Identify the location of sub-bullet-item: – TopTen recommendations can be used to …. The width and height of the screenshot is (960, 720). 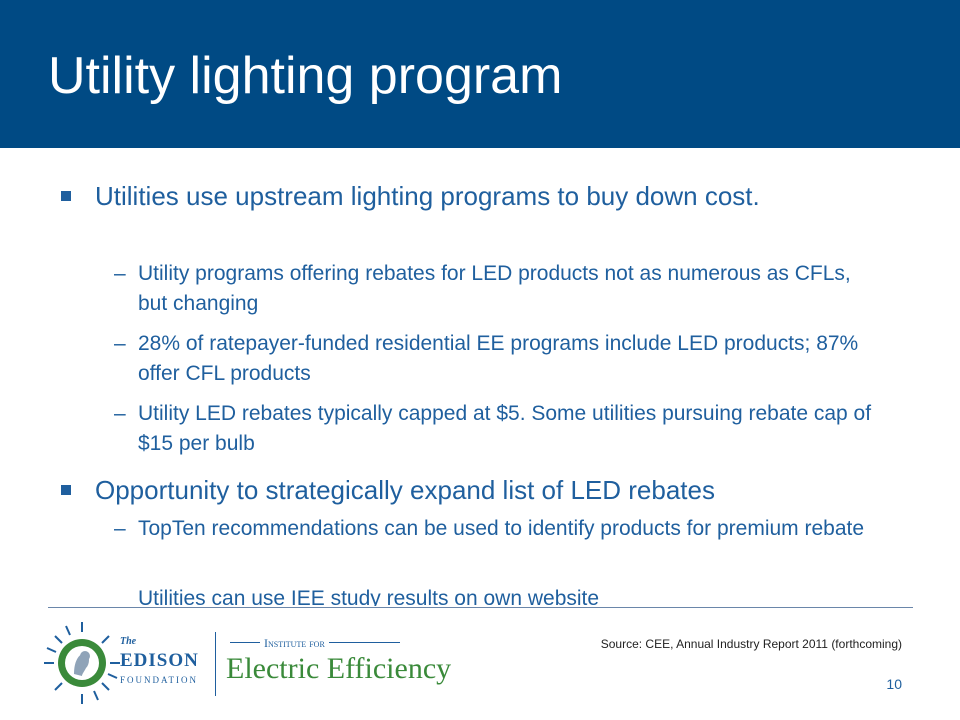
(496, 529).